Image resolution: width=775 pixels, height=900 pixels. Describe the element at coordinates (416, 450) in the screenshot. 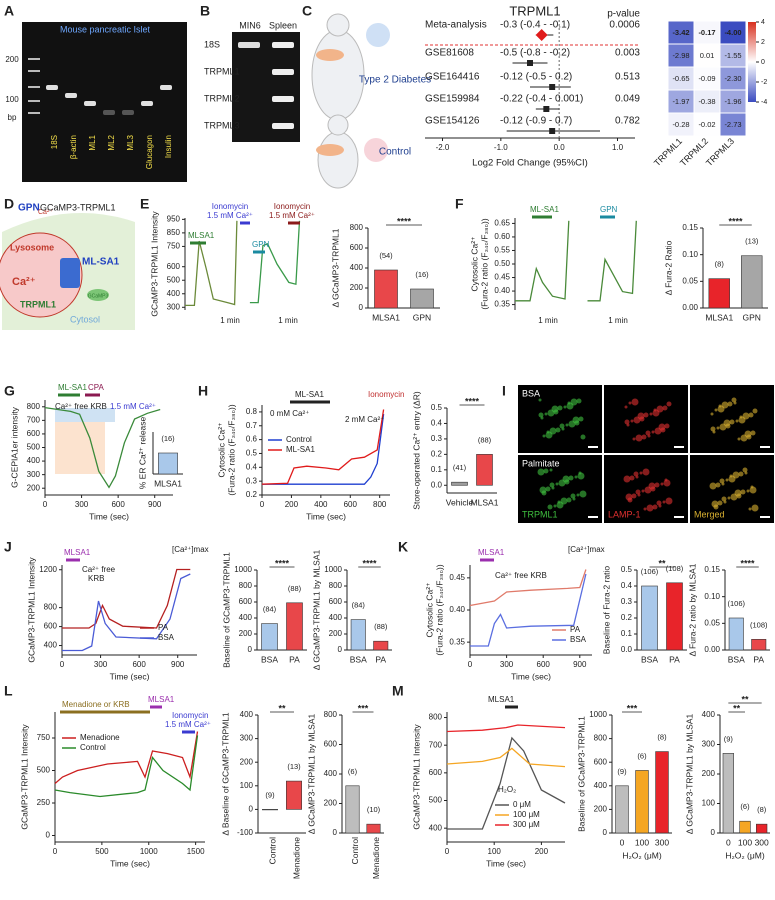

I see `y-axis-label: Store-operated Ca²⁺ entry (ΔR)` at that location.